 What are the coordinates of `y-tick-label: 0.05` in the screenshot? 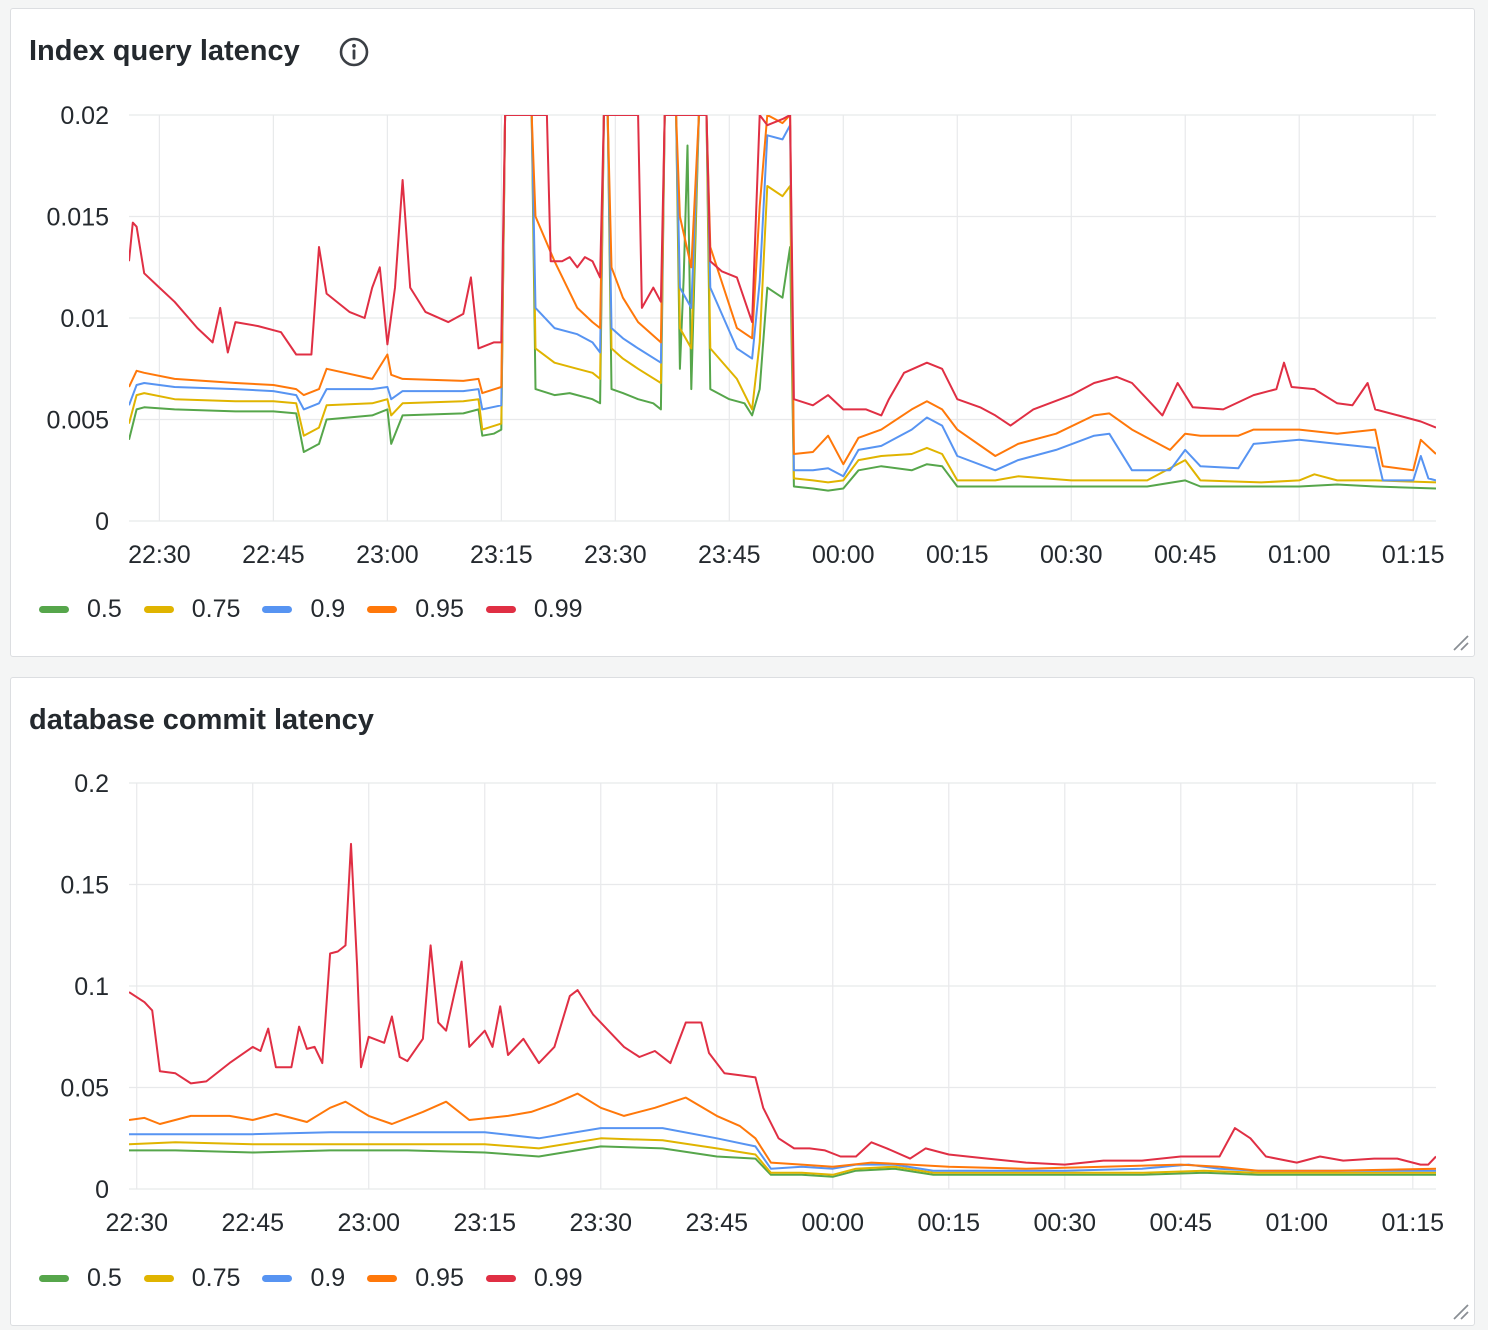 It's located at (84, 1089).